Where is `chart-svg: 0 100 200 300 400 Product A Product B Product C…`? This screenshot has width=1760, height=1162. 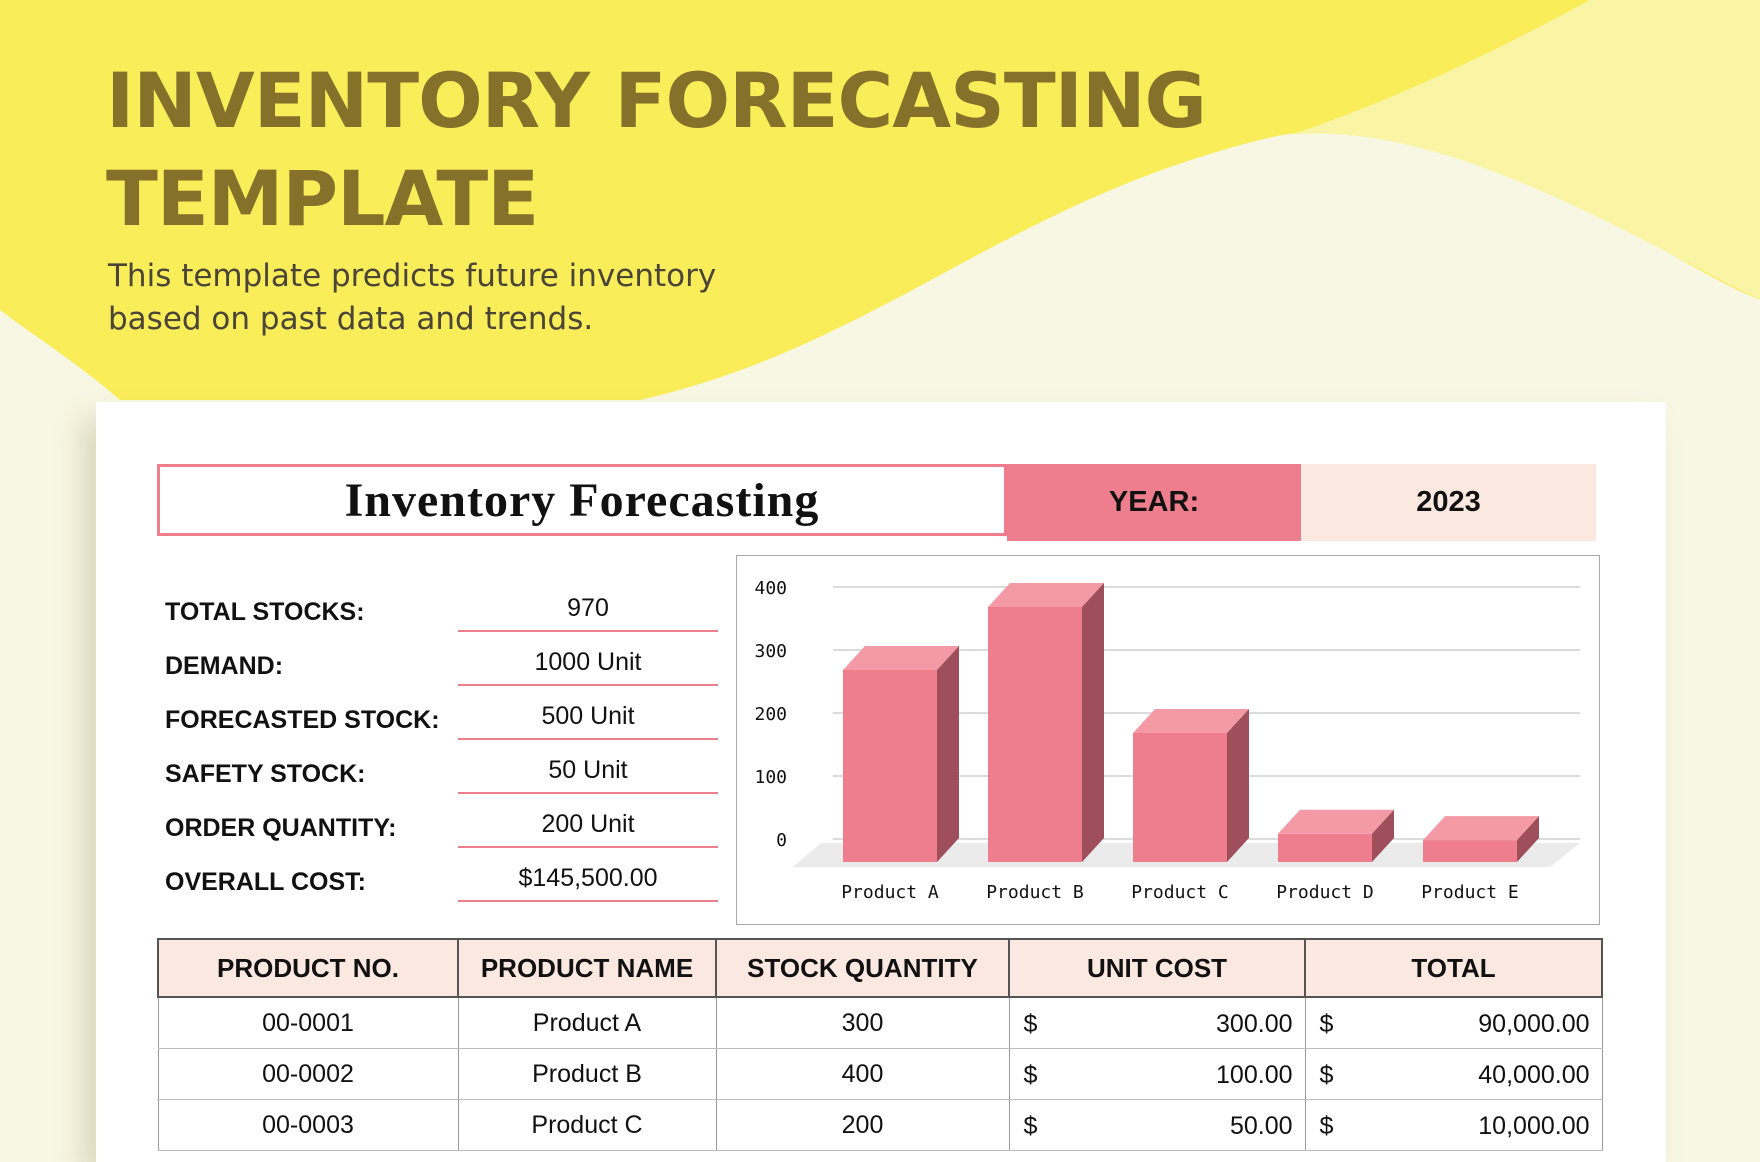
chart-svg: 0 100 200 300 400 Product A Product B Product C… is located at coordinates (1167, 740).